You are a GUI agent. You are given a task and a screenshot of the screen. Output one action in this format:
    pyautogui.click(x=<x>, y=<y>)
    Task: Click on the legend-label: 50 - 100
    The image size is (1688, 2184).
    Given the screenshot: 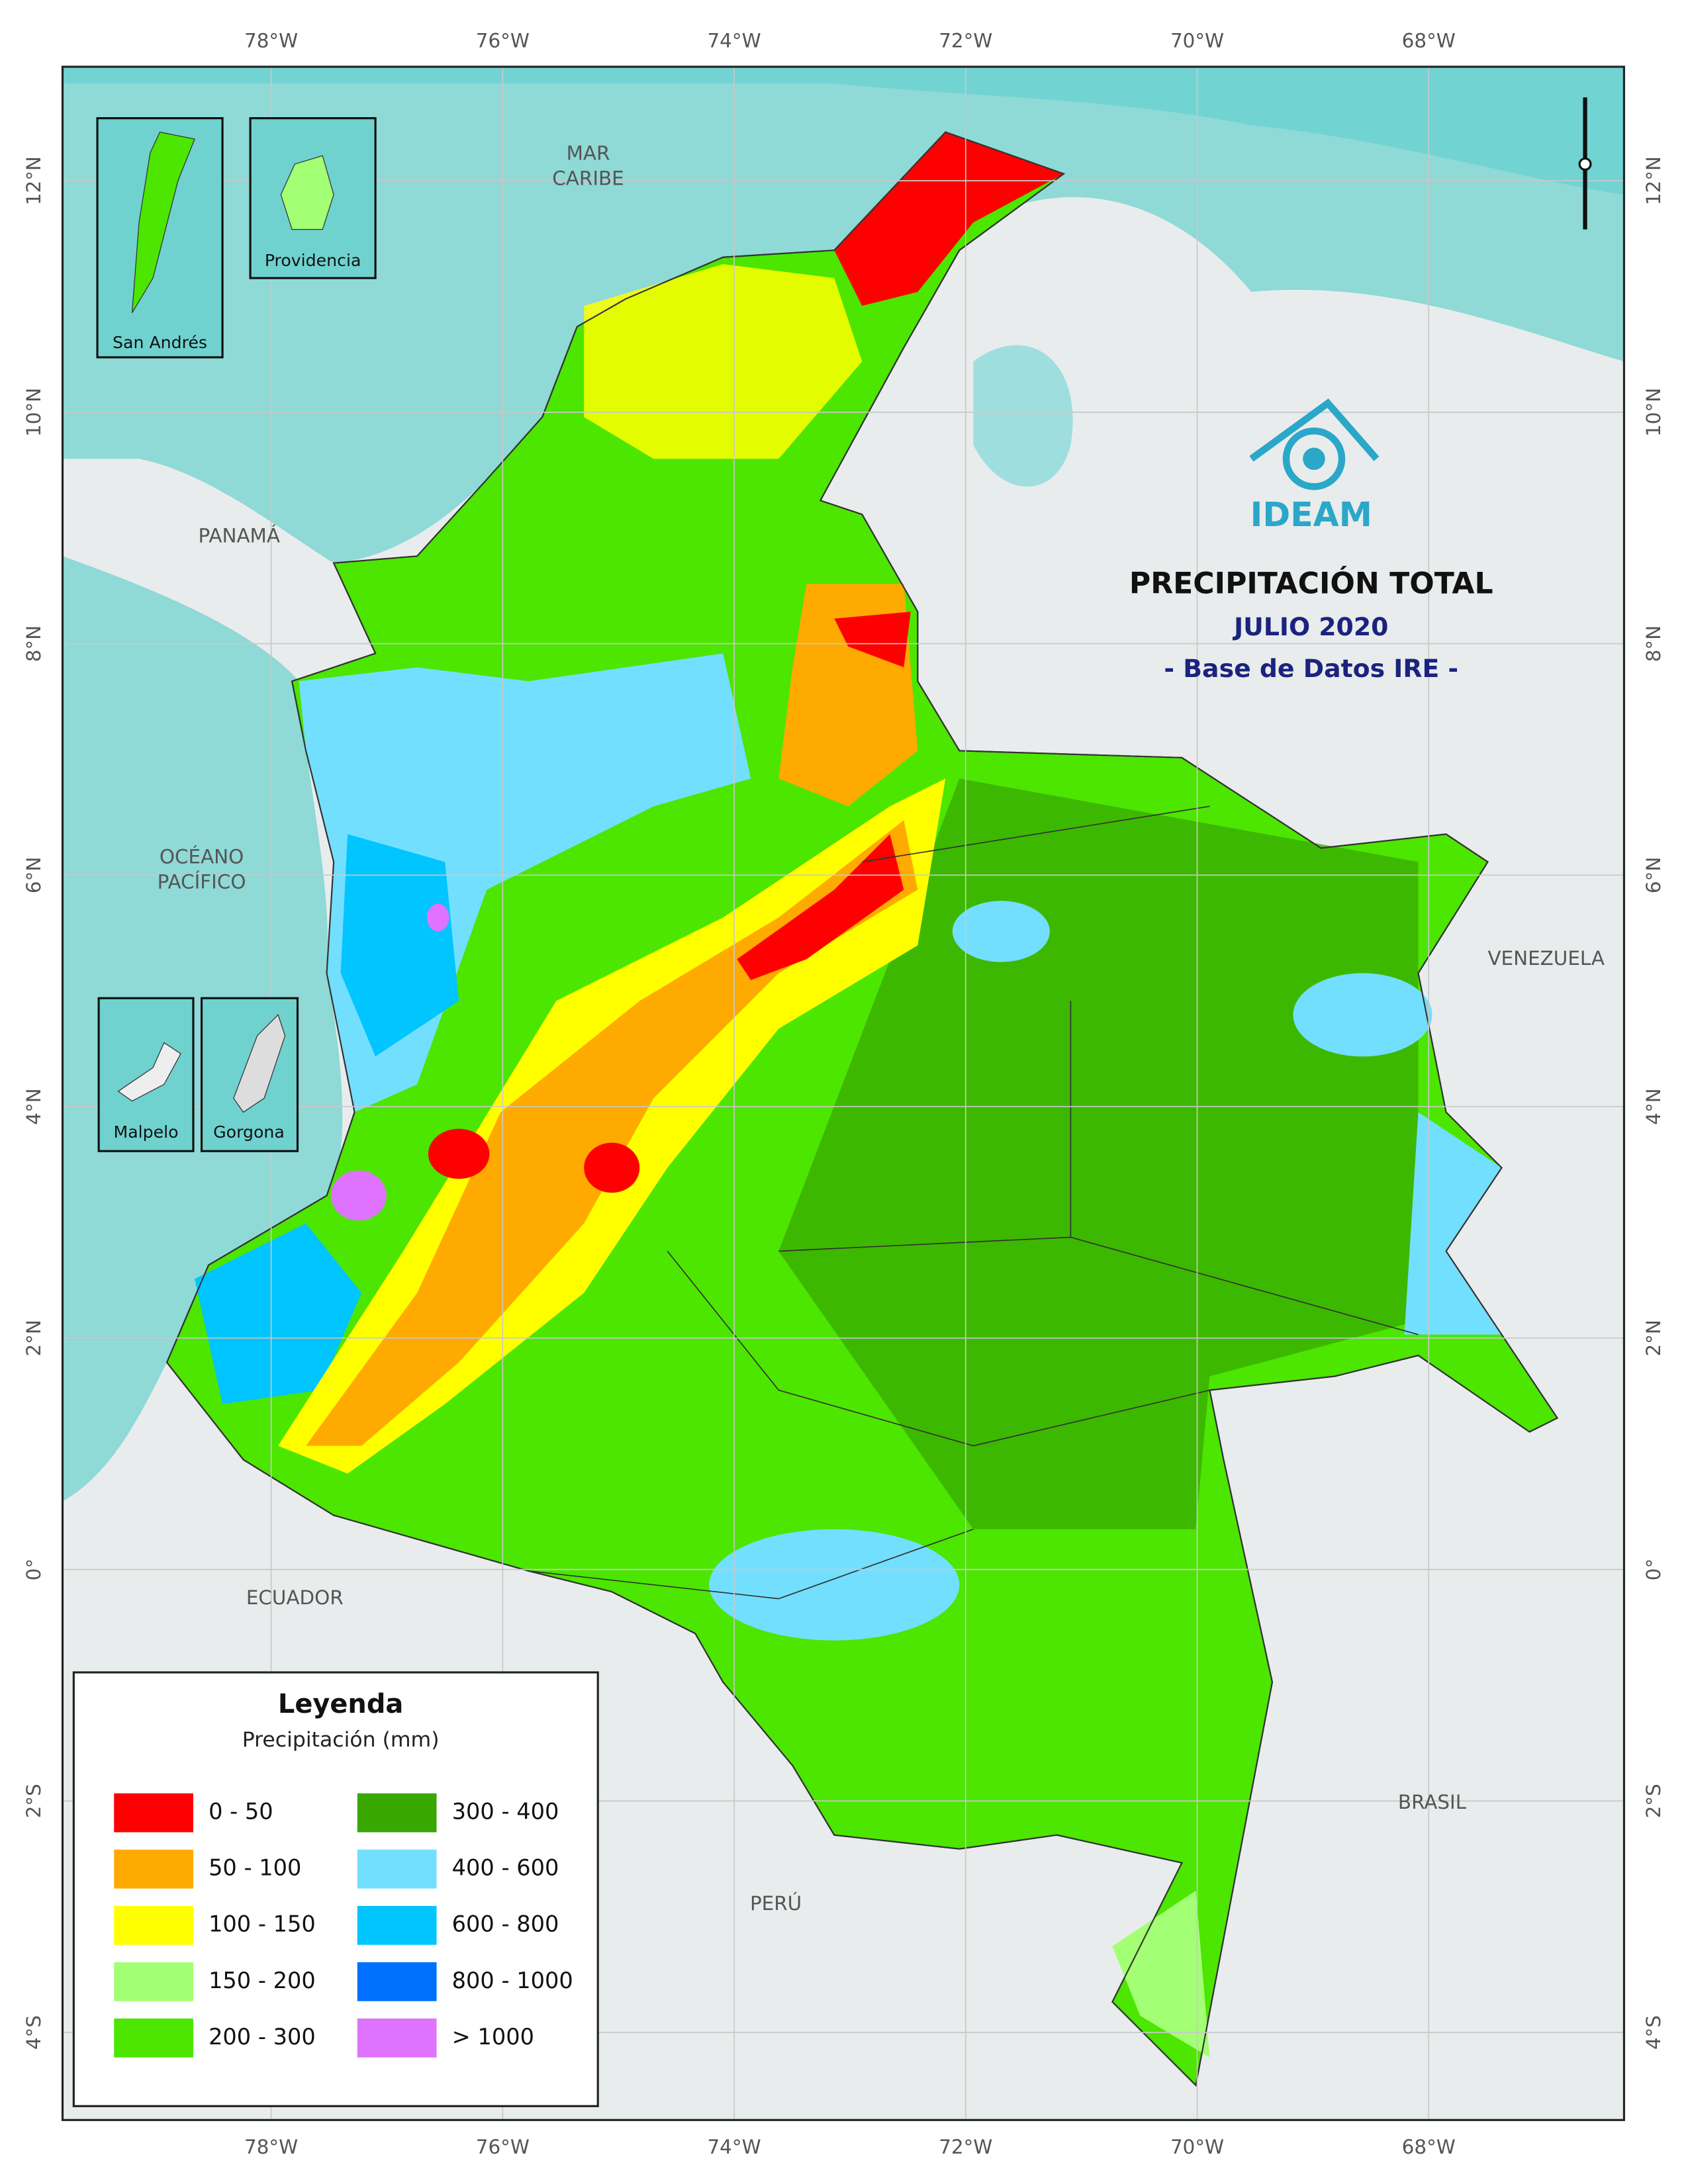 What is the action you would take?
    pyautogui.click(x=255, y=1868)
    